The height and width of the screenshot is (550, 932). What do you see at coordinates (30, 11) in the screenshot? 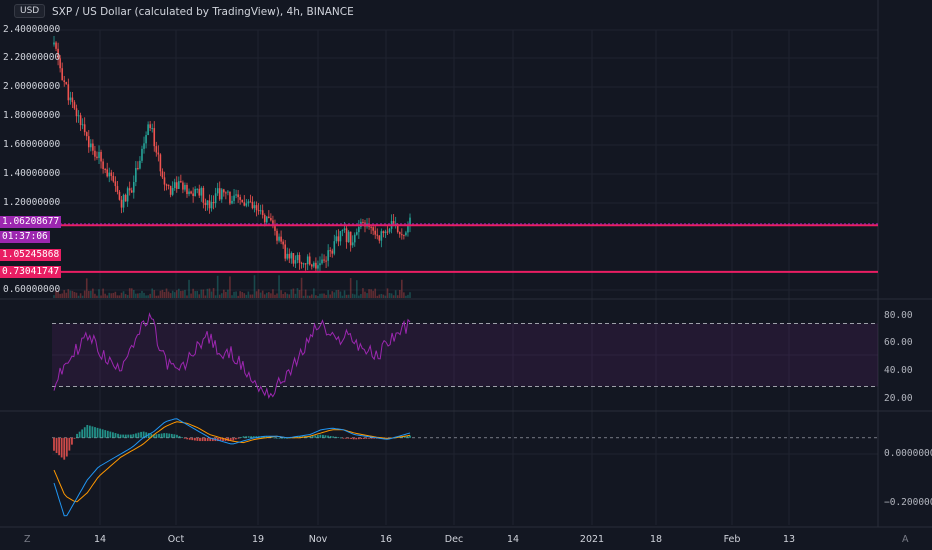
I see `currency-toggle: USD` at bounding box center [30, 11].